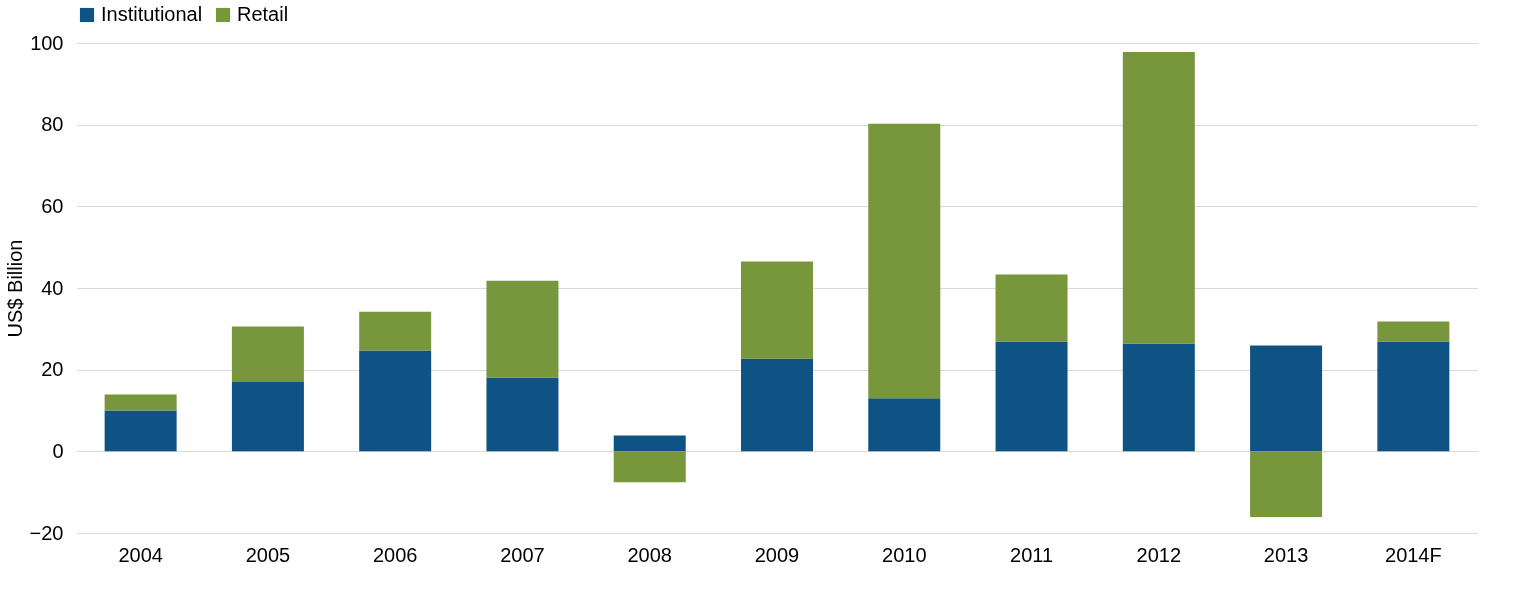  What do you see at coordinates (140, 554) in the screenshot?
I see `x-tick-label: 2004` at bounding box center [140, 554].